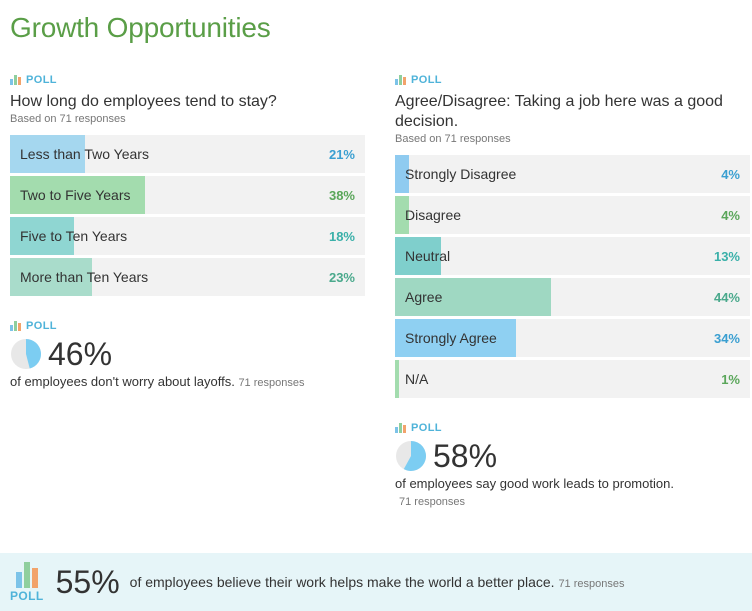 This screenshot has height=611, width=752. What do you see at coordinates (730, 379) in the screenshot?
I see `poll-option-percent: 1%` at bounding box center [730, 379].